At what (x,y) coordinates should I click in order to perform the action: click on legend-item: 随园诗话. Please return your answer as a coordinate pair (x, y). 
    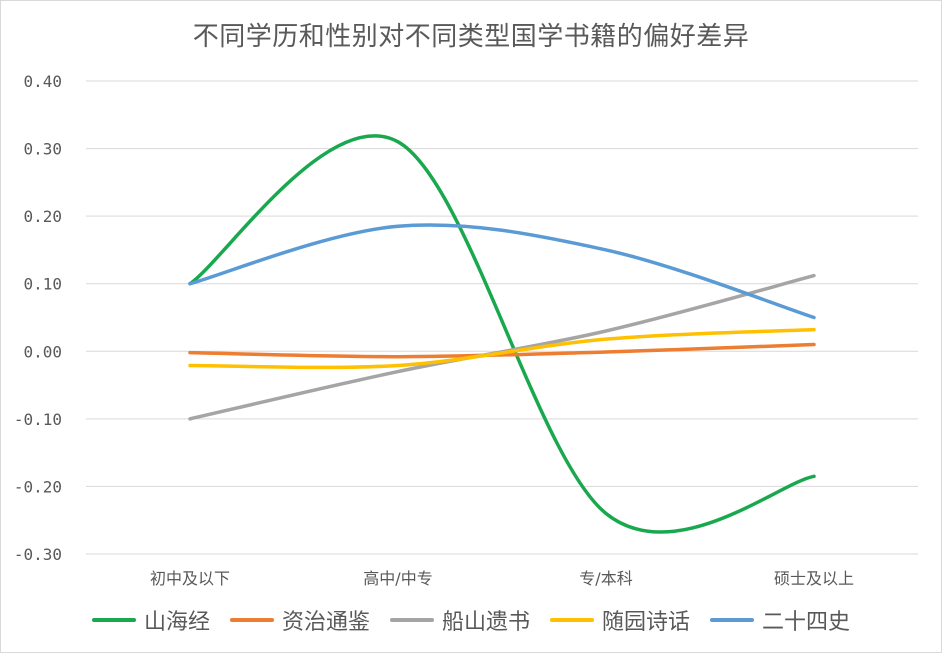
    Looking at the image, I should click on (620, 620).